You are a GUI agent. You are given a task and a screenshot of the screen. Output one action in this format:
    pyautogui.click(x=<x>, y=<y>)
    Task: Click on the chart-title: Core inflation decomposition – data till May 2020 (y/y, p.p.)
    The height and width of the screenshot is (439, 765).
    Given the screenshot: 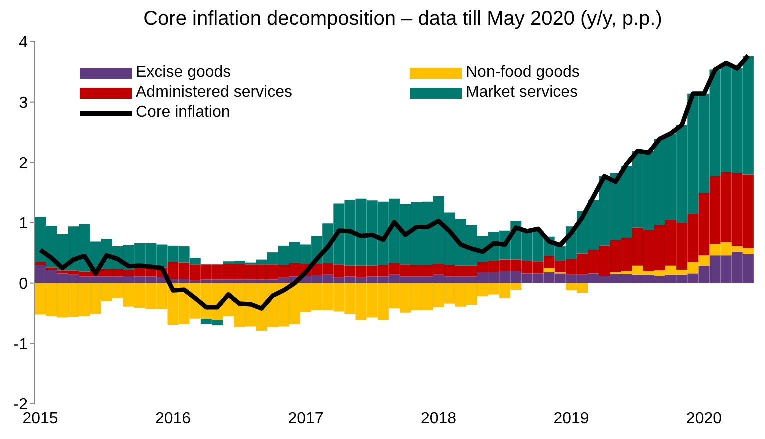 What is the action you would take?
    pyautogui.click(x=403, y=20)
    